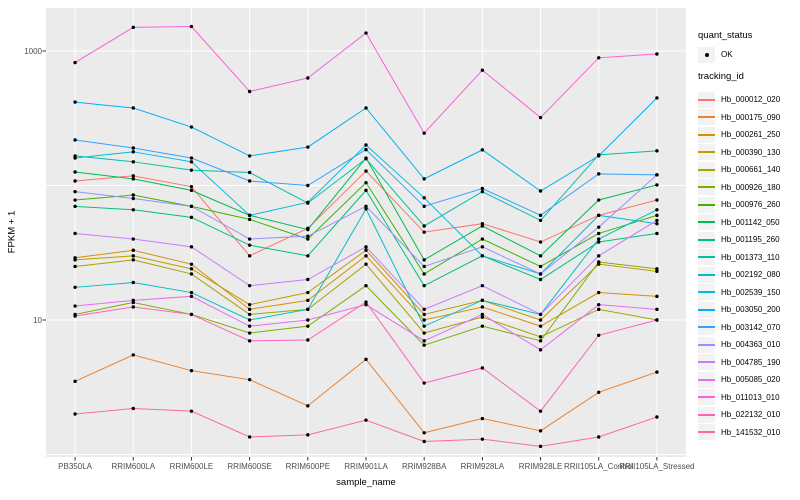 Image resolution: width=800 pixels, height=500 pixels. Describe the element at coordinates (133, 466) in the screenshot. I see `x-tick-label: RRIM600LA` at that location.